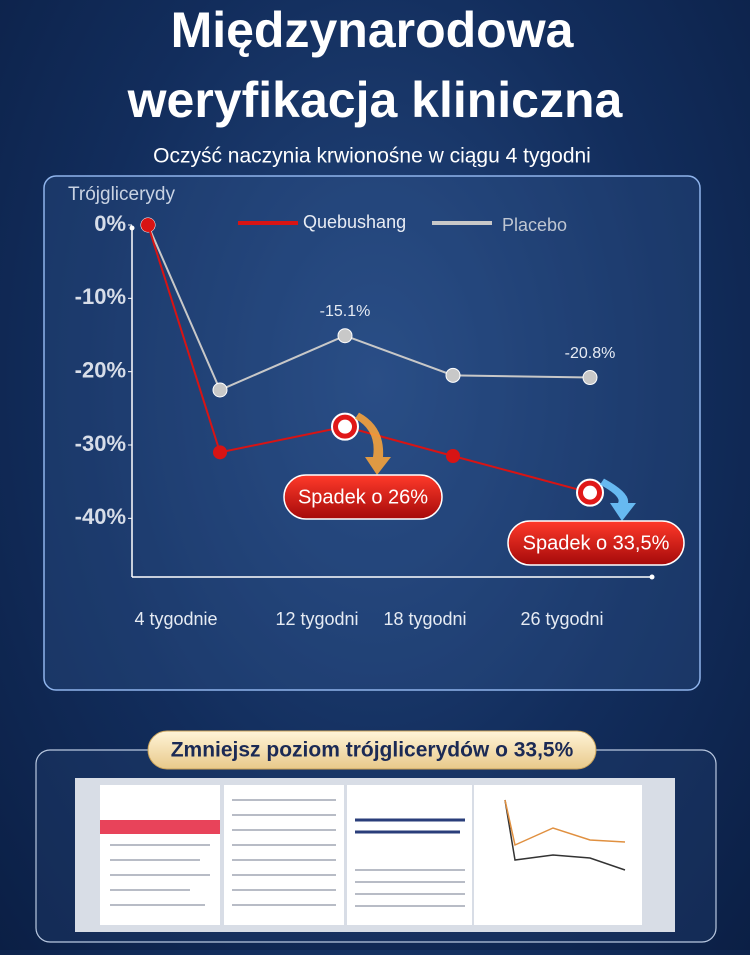 Image resolution: width=750 pixels, height=955 pixels. I want to click on x-tick-label: 18 tygodni, so click(424, 619).